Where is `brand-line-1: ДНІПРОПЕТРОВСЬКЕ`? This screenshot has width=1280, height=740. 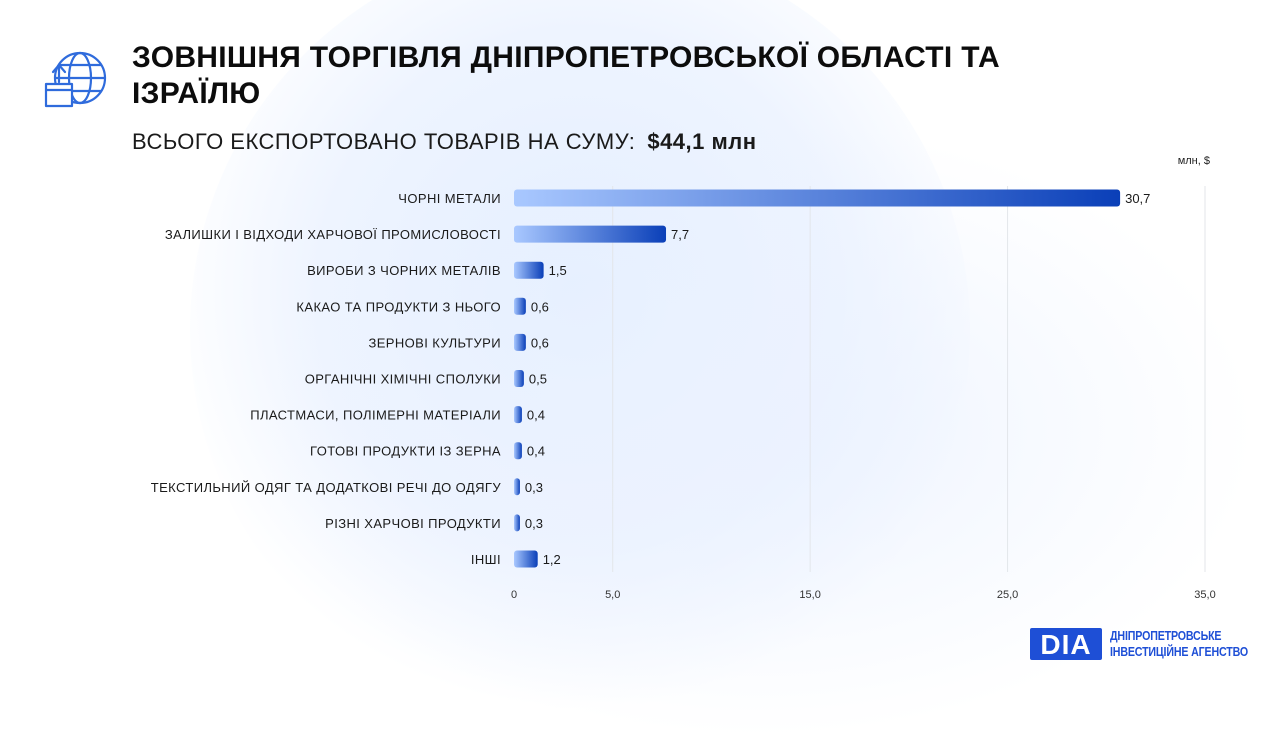
brand-line-1: ДНІПРОПЕТРОВСЬКЕ is located at coordinates (1166, 635).